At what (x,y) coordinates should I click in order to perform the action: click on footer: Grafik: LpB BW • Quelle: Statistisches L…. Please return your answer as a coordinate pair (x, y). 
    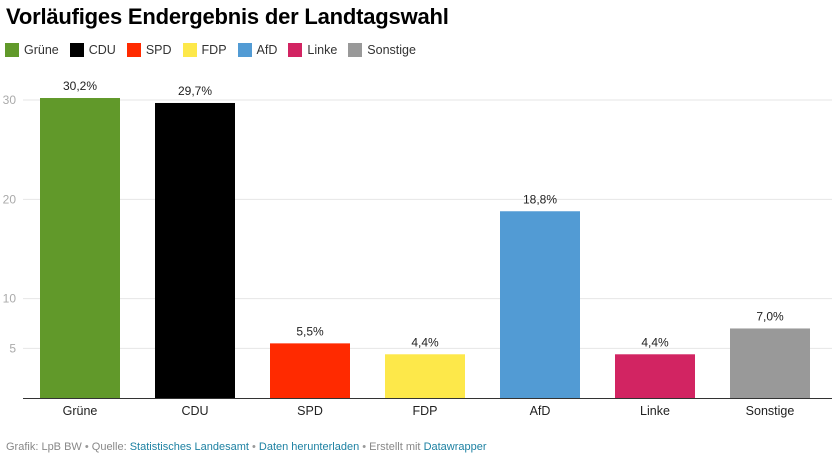
    Looking at the image, I should click on (246, 447).